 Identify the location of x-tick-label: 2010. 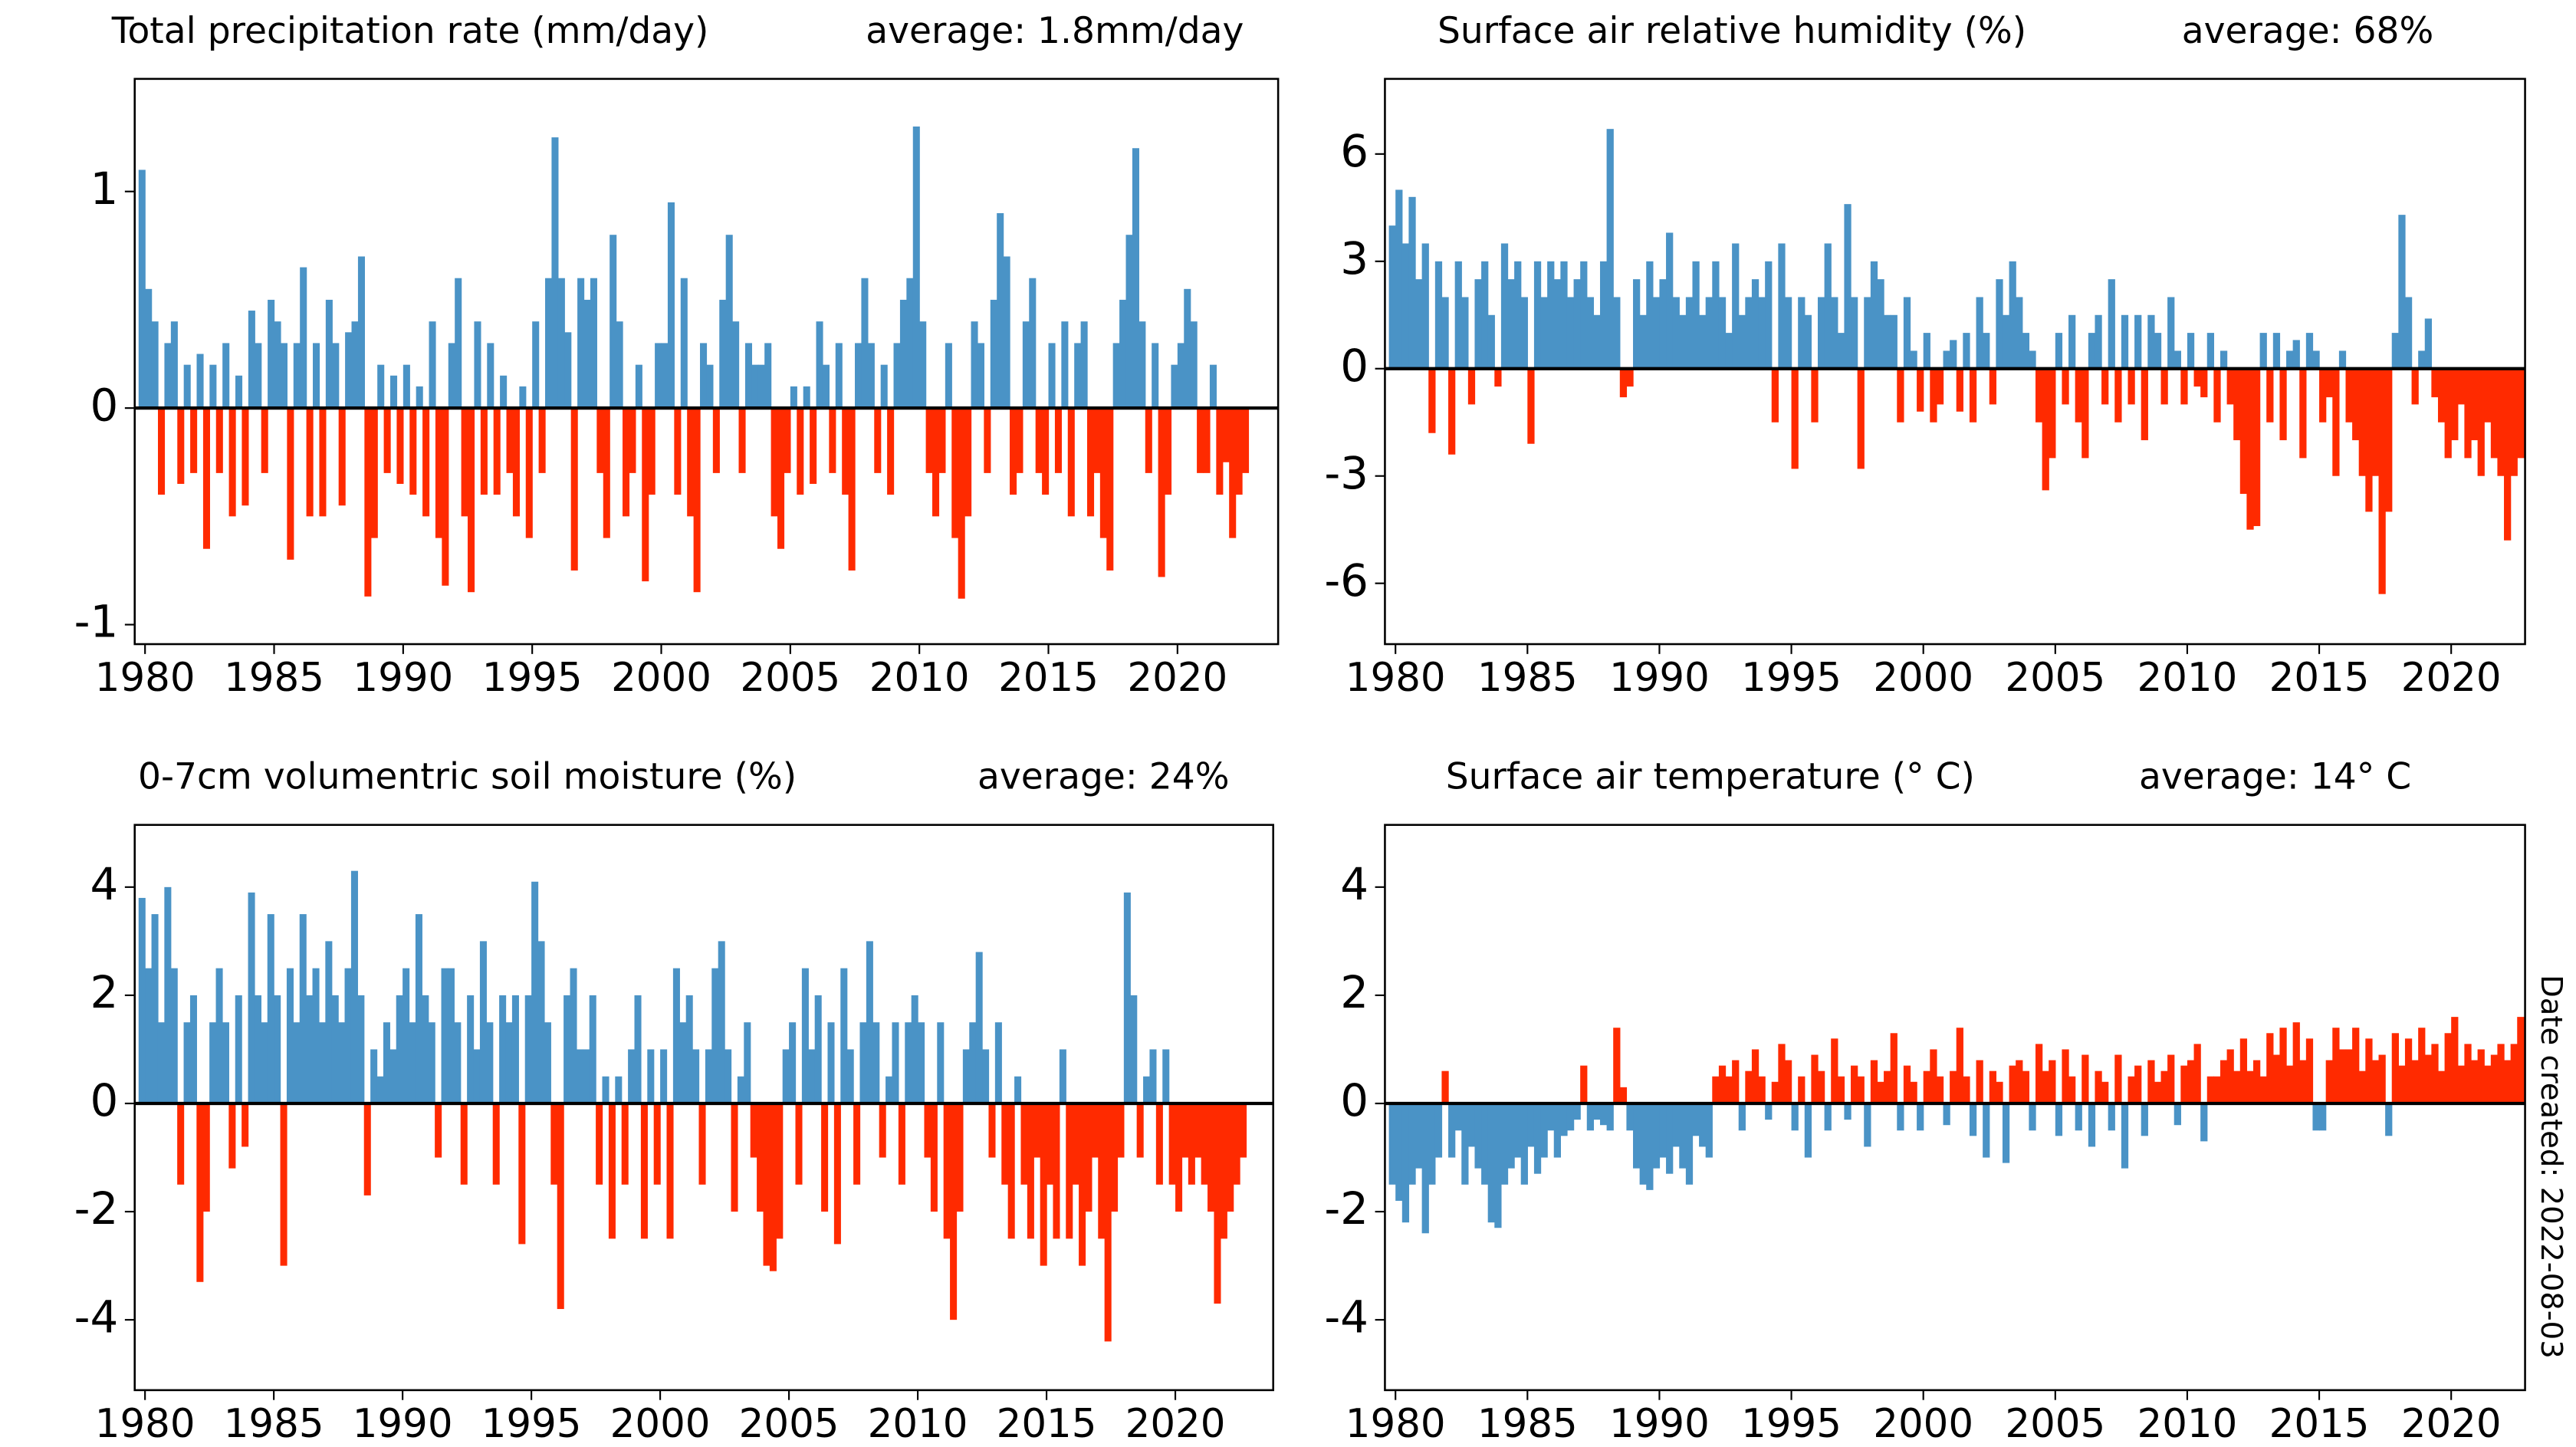
(2187, 1424).